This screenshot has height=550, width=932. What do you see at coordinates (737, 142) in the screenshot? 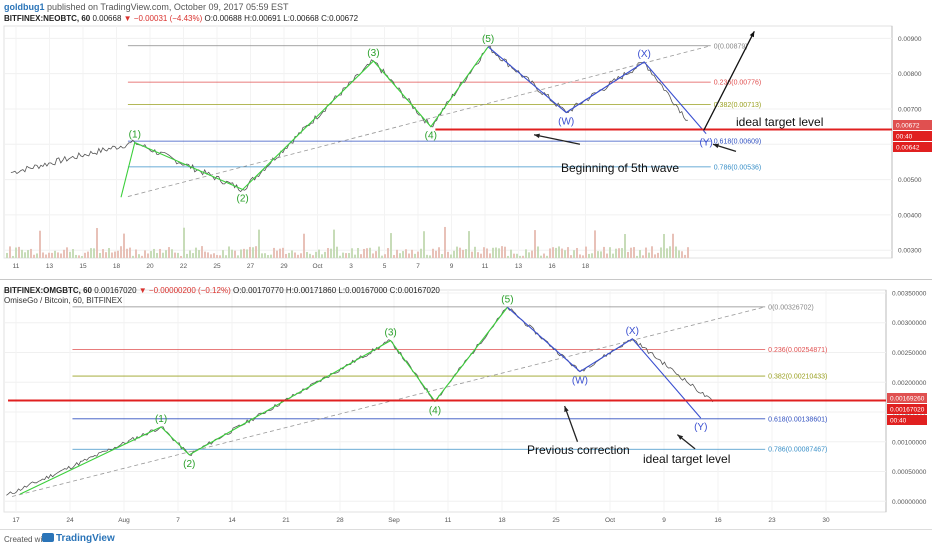
I see `fib-level-label: 0.618(0.00609)` at bounding box center [737, 142].